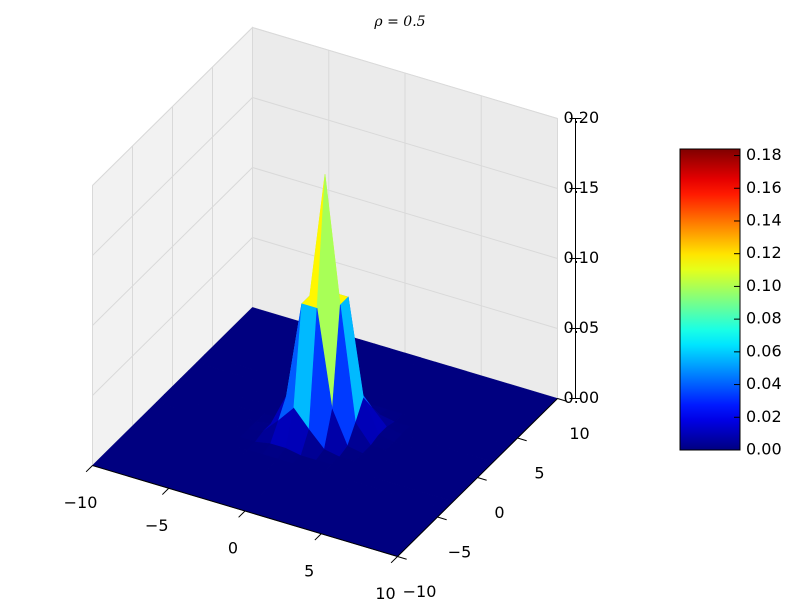 The height and width of the screenshot is (600, 800). What do you see at coordinates (157, 525) in the screenshot?
I see `x-tick-label: −5` at bounding box center [157, 525].